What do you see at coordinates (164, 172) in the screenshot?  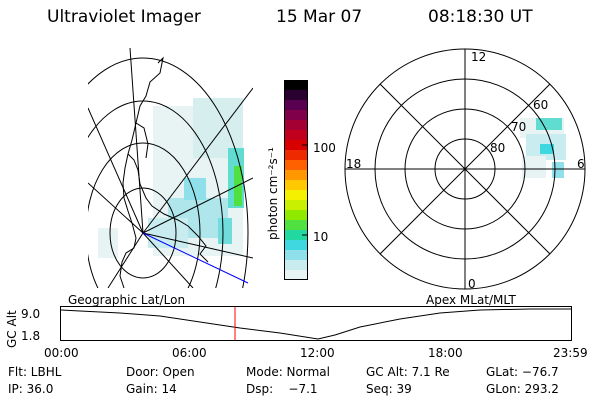 I see `geo-coastline` at bounding box center [164, 172].